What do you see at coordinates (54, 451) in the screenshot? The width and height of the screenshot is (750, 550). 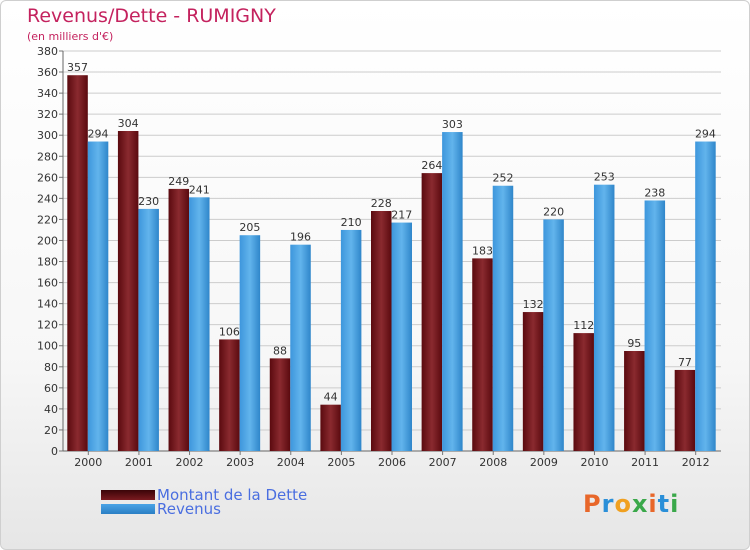 I see `y-tick-label: 0` at bounding box center [54, 451].